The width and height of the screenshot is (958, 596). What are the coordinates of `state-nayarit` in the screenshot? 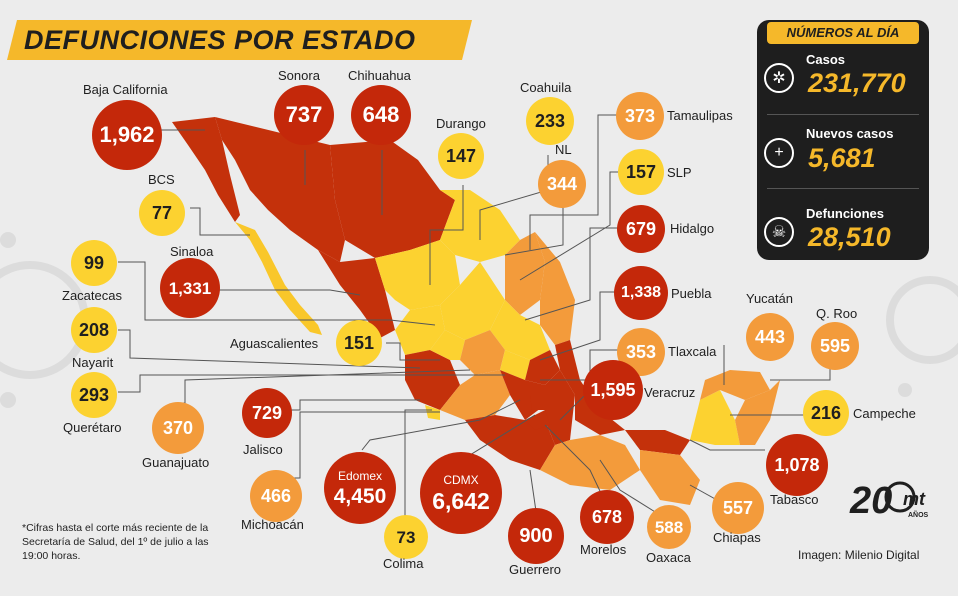 It's located at (420, 330).